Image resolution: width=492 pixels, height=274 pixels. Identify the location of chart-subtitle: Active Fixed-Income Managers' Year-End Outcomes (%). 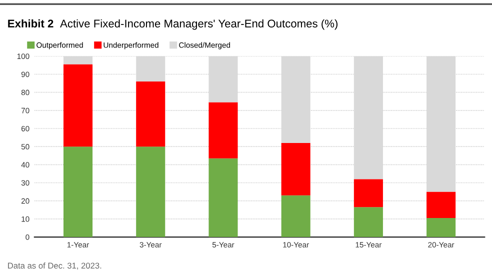
(199, 24).